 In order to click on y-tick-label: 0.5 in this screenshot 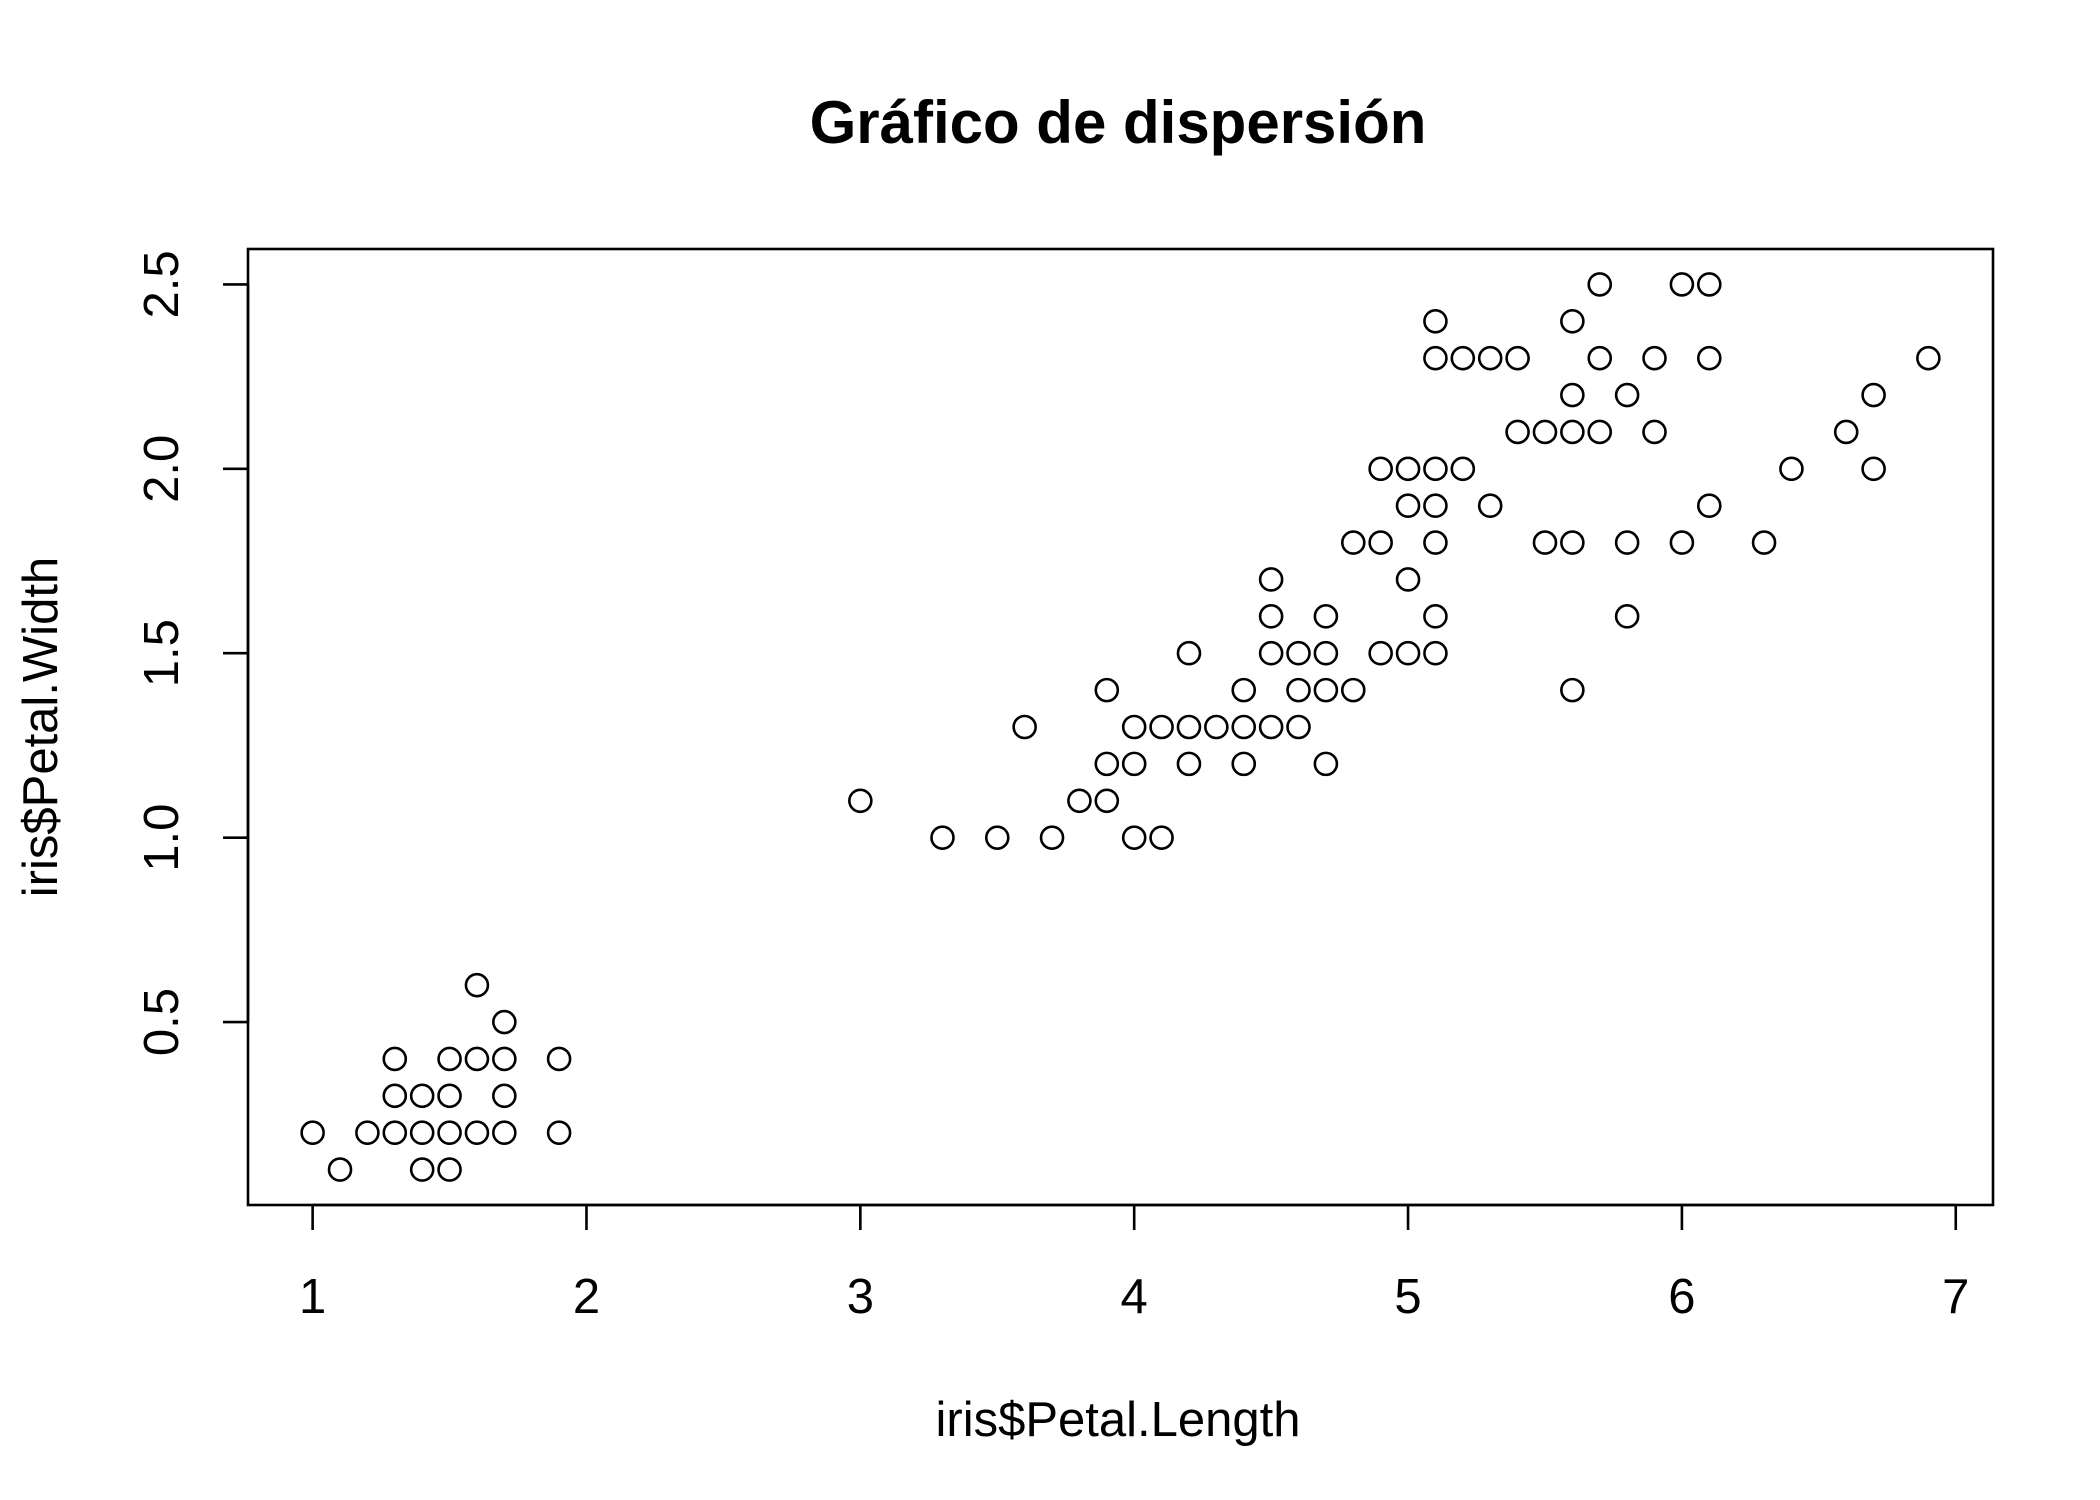, I will do `click(162, 1022)`.